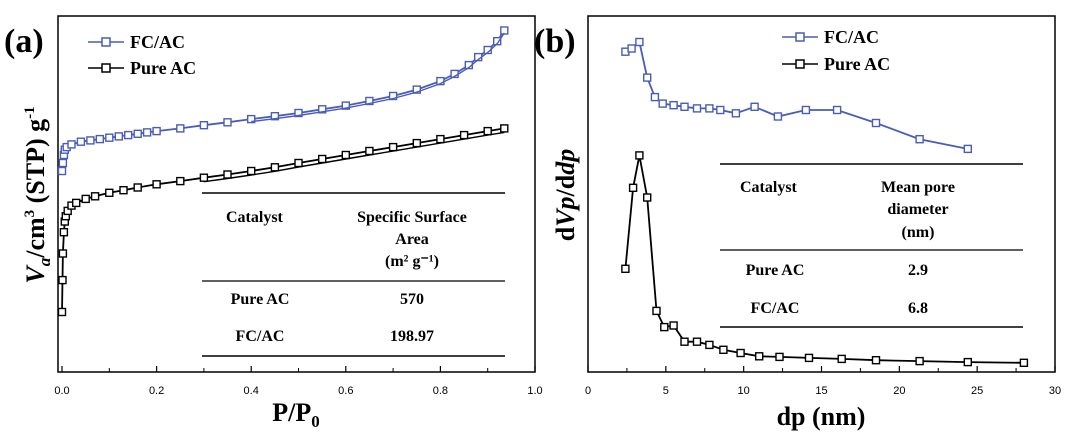 Image resolution: width=1065 pixels, height=434 pixels. What do you see at coordinates (918, 270) in the screenshot?
I see `table-b-row1-value: 2.9` at bounding box center [918, 270].